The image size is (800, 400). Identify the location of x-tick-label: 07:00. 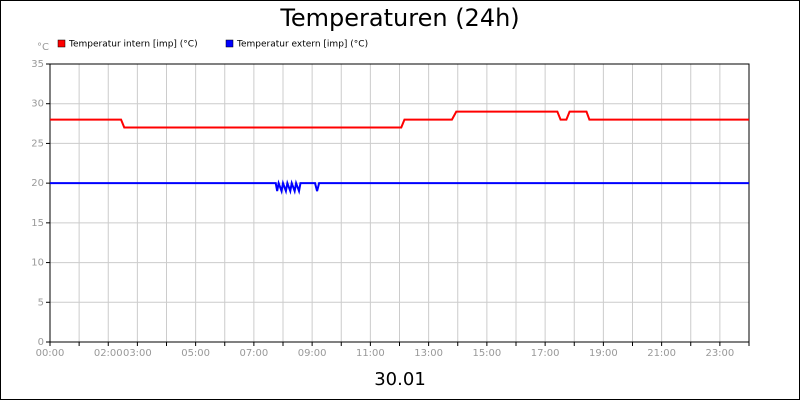
(253, 353).